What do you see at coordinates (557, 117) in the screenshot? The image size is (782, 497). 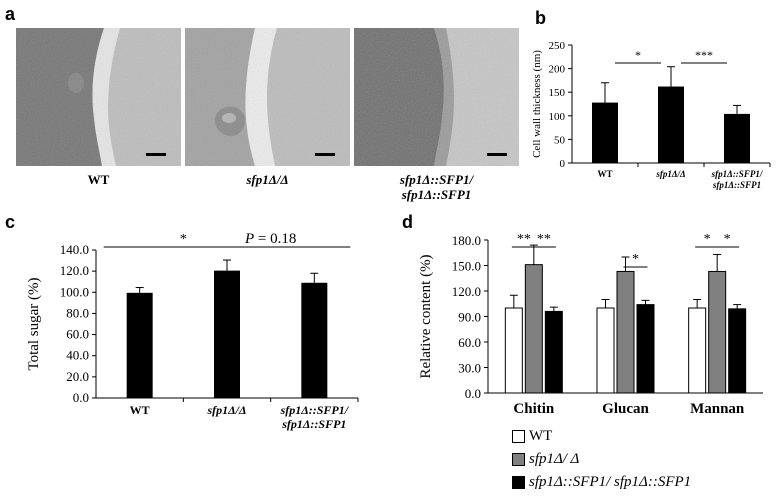 I see `tick-label-y: 100` at bounding box center [557, 117].